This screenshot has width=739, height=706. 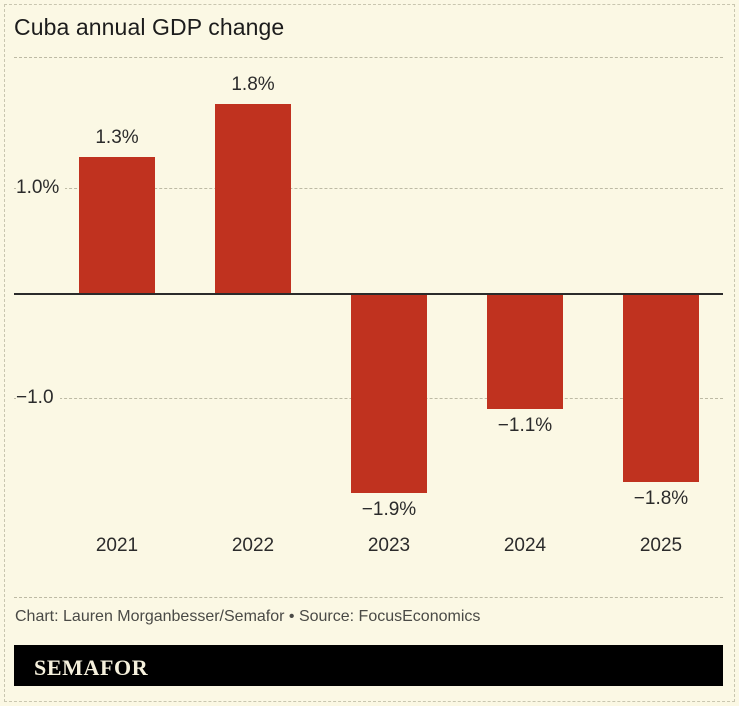 What do you see at coordinates (368, 597) in the screenshot?
I see `footer-divider` at bounding box center [368, 597].